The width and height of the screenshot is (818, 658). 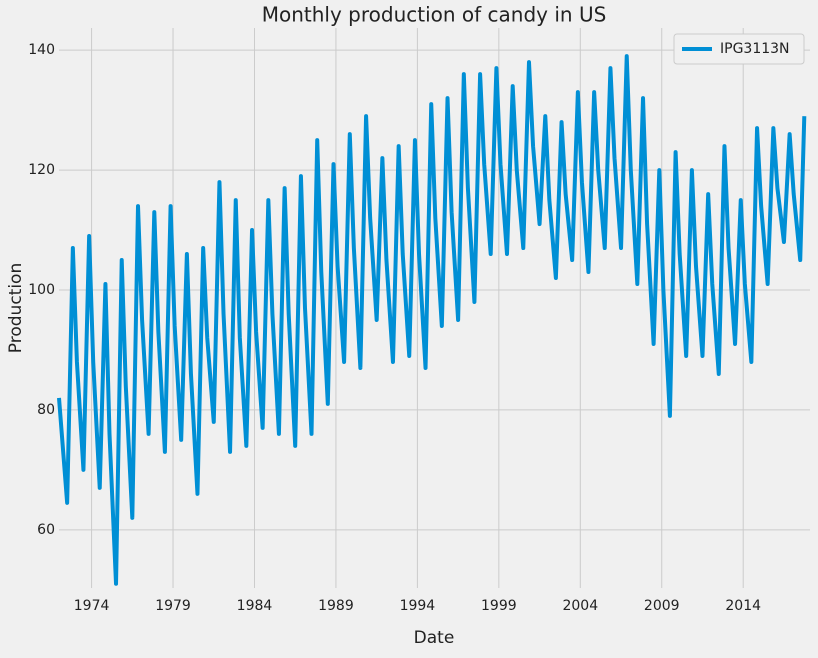 What do you see at coordinates (16, 308) in the screenshot?
I see `y-axis-label: Production` at bounding box center [16, 308].